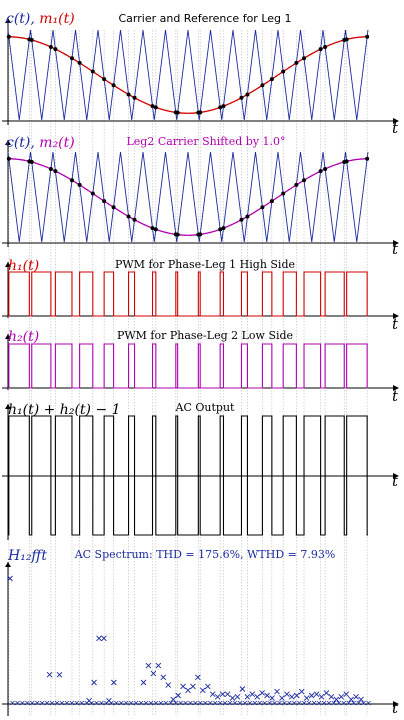  Describe the element at coordinates (395, 396) in the screenshot. I see `panel4-xlabel: t` at that location.